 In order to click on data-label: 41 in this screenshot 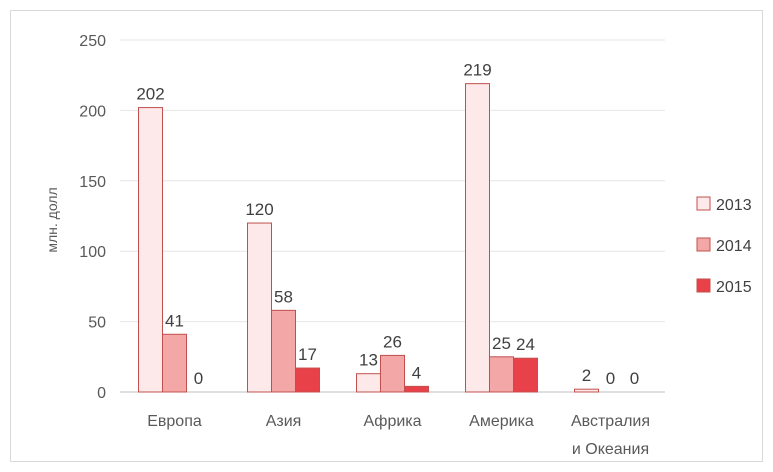, I will do `click(174, 320)`.